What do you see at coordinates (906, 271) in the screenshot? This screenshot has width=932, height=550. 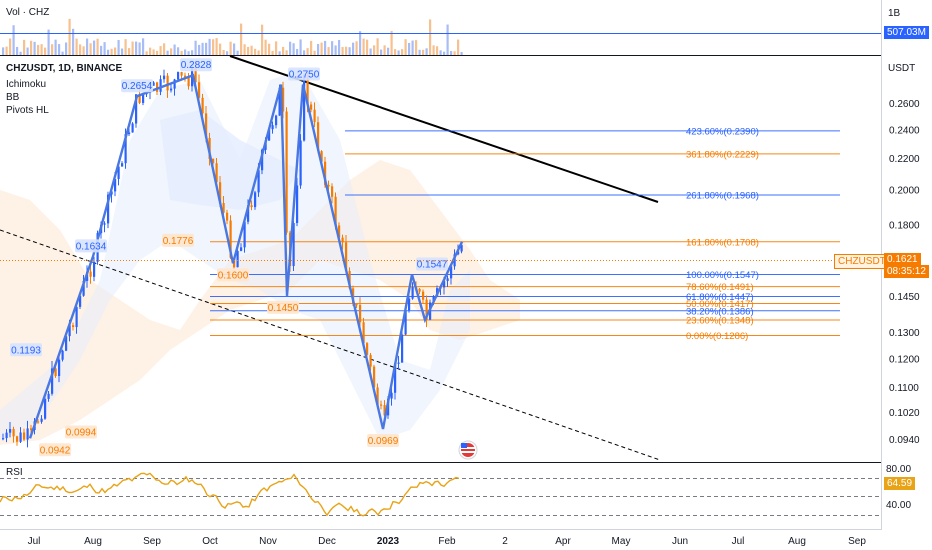 I see `countdown-badge: 08:35:12` at bounding box center [906, 271].